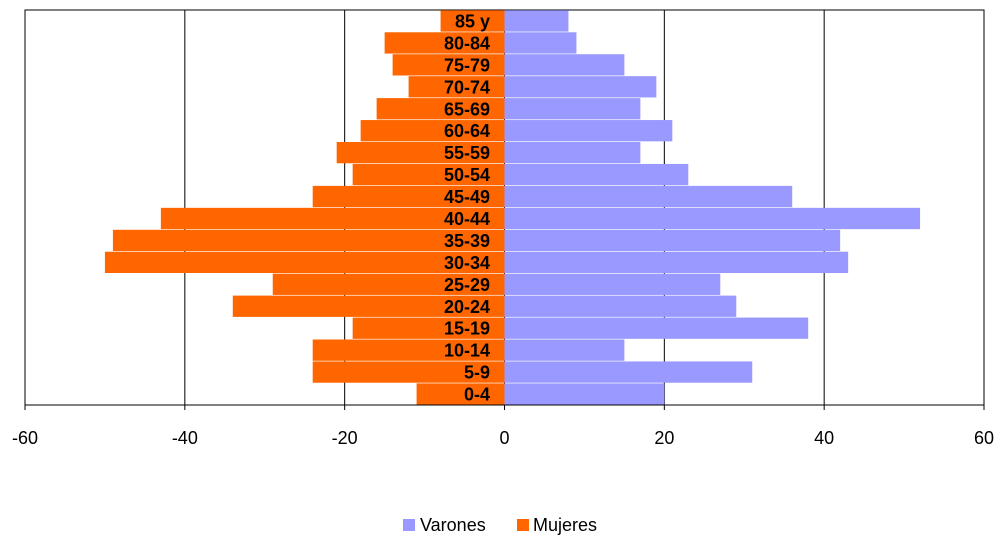 The image size is (1000, 538). I want to click on x-axis: -60 -40 -20 0 20 40 60, so click(503, 426).